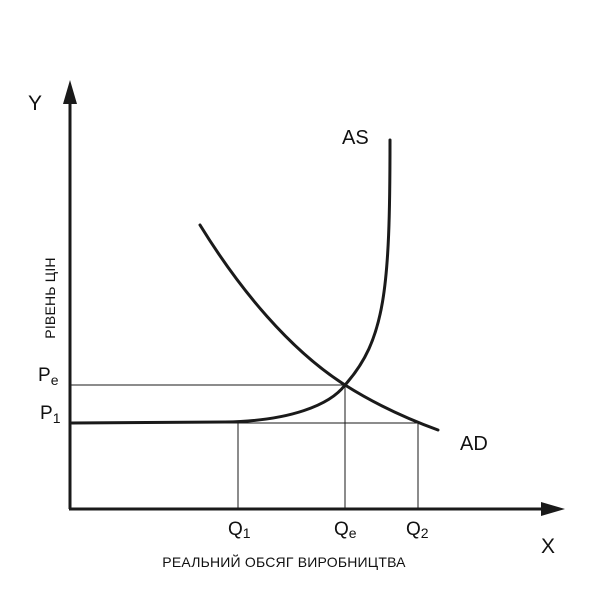  What do you see at coordinates (50, 297) in the screenshot?
I see `y-axis-title: РІВЕНЬ ЦІН` at bounding box center [50, 297].